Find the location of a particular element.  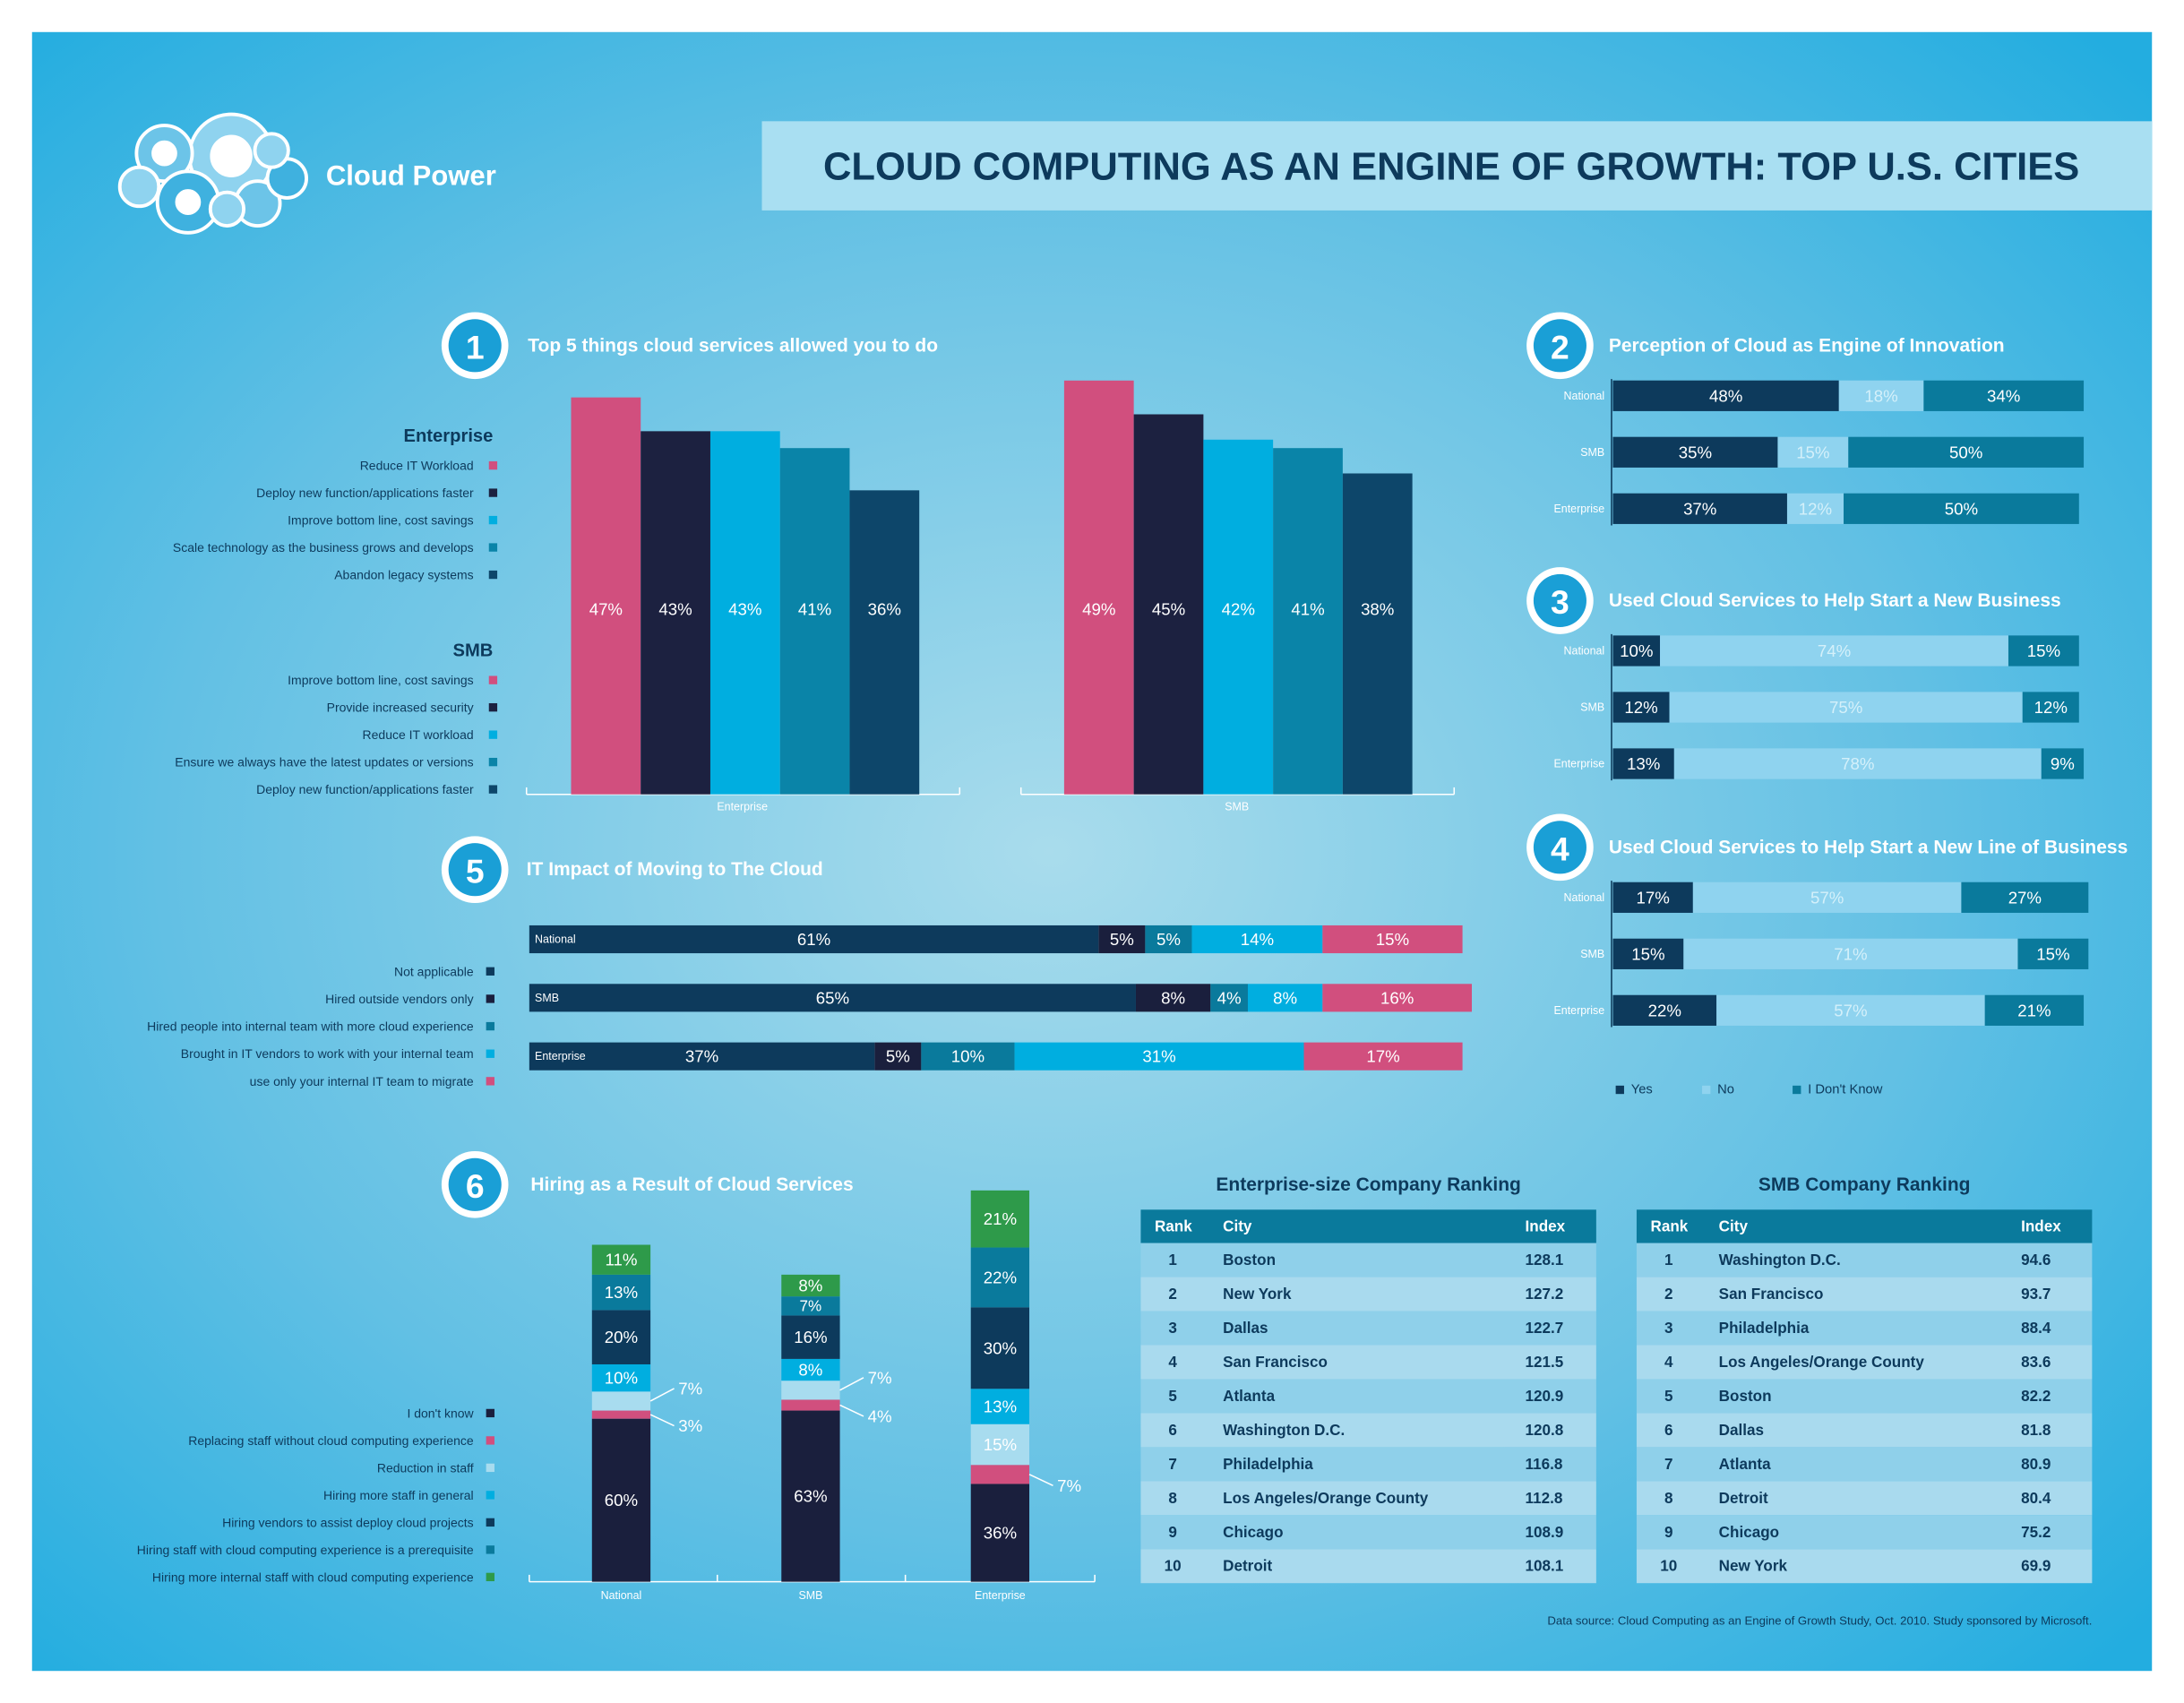

table-cell: 69.9 is located at coordinates (2036, 1566).